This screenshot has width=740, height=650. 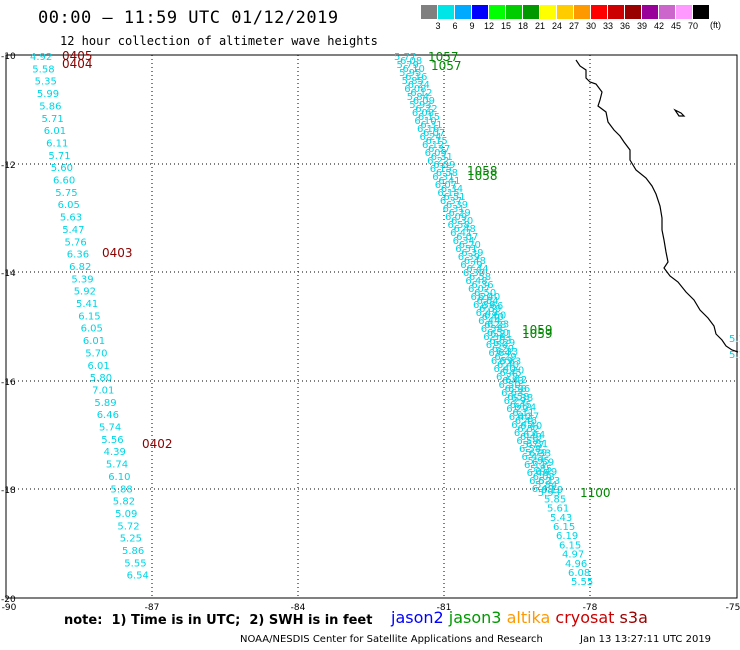 I want to click on swh-value: 6.33, so click(x=540, y=453).